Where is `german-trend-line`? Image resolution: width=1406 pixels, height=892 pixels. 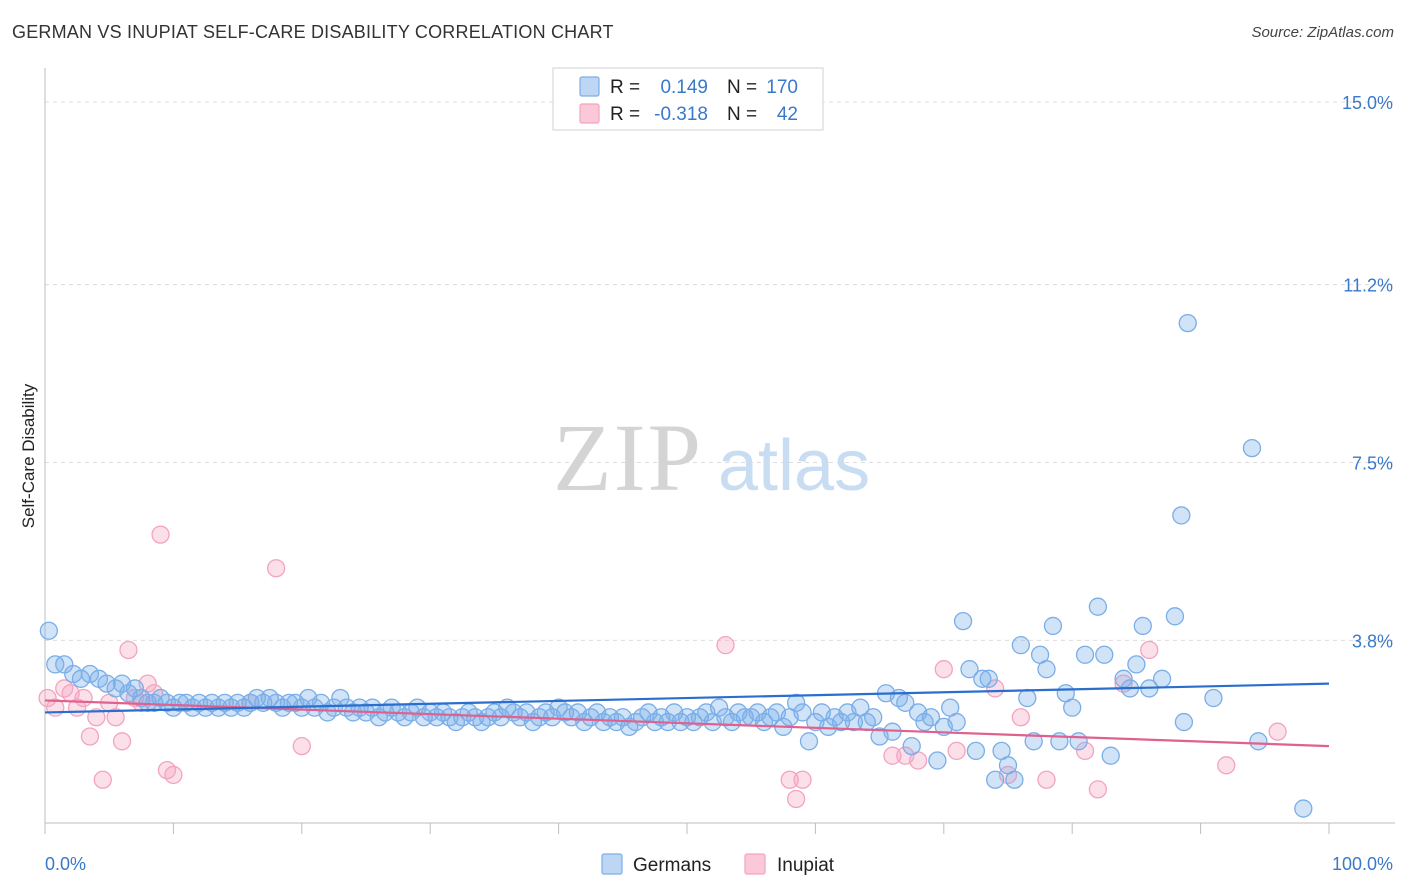
german-trend-line is located at coordinates (687, 698).